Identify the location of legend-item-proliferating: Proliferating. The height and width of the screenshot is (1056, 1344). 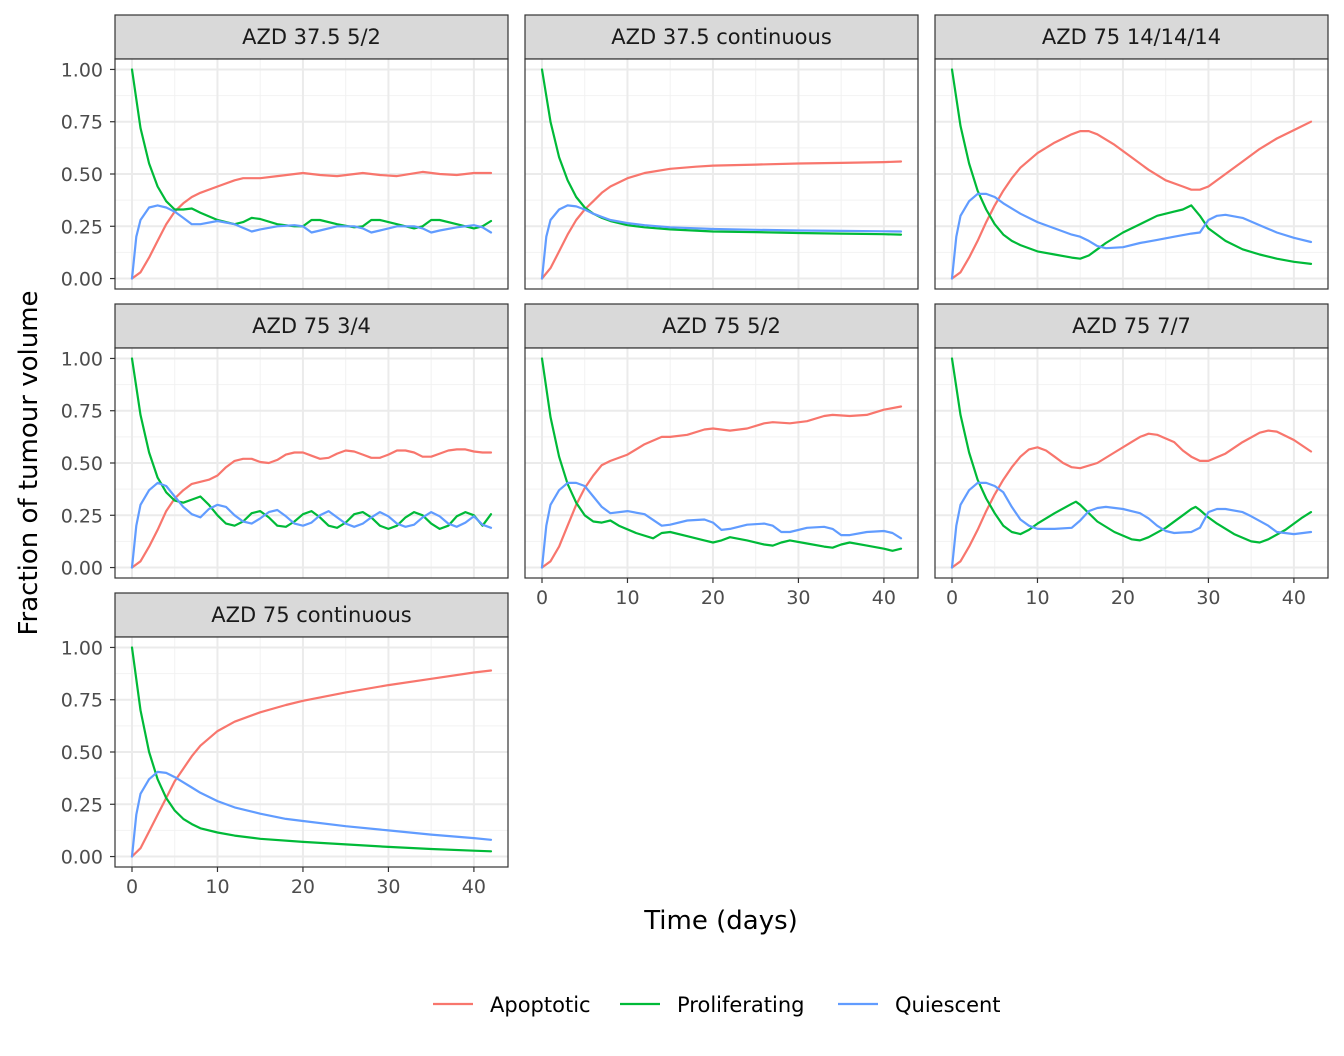
(712, 1005).